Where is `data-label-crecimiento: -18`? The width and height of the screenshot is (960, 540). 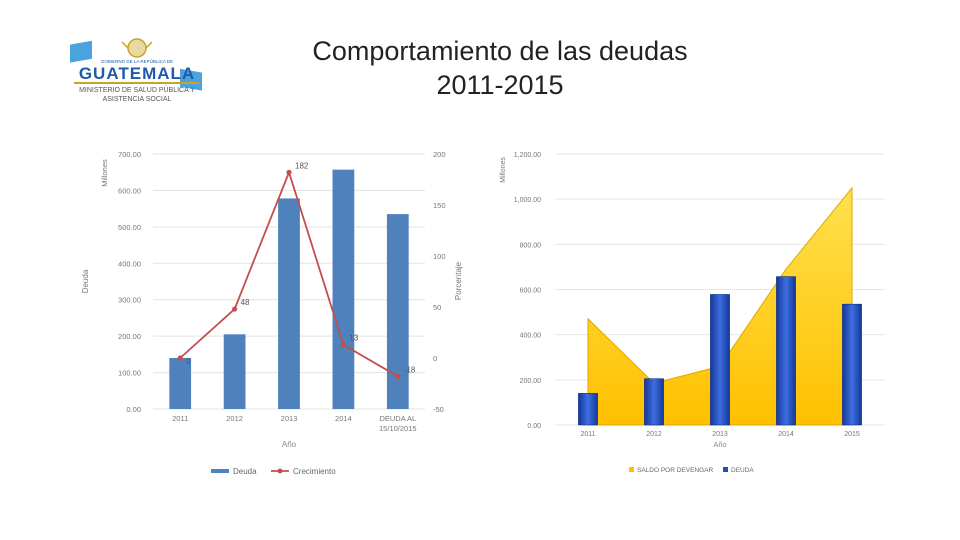 data-label-crecimiento: -18 is located at coordinates (410, 369).